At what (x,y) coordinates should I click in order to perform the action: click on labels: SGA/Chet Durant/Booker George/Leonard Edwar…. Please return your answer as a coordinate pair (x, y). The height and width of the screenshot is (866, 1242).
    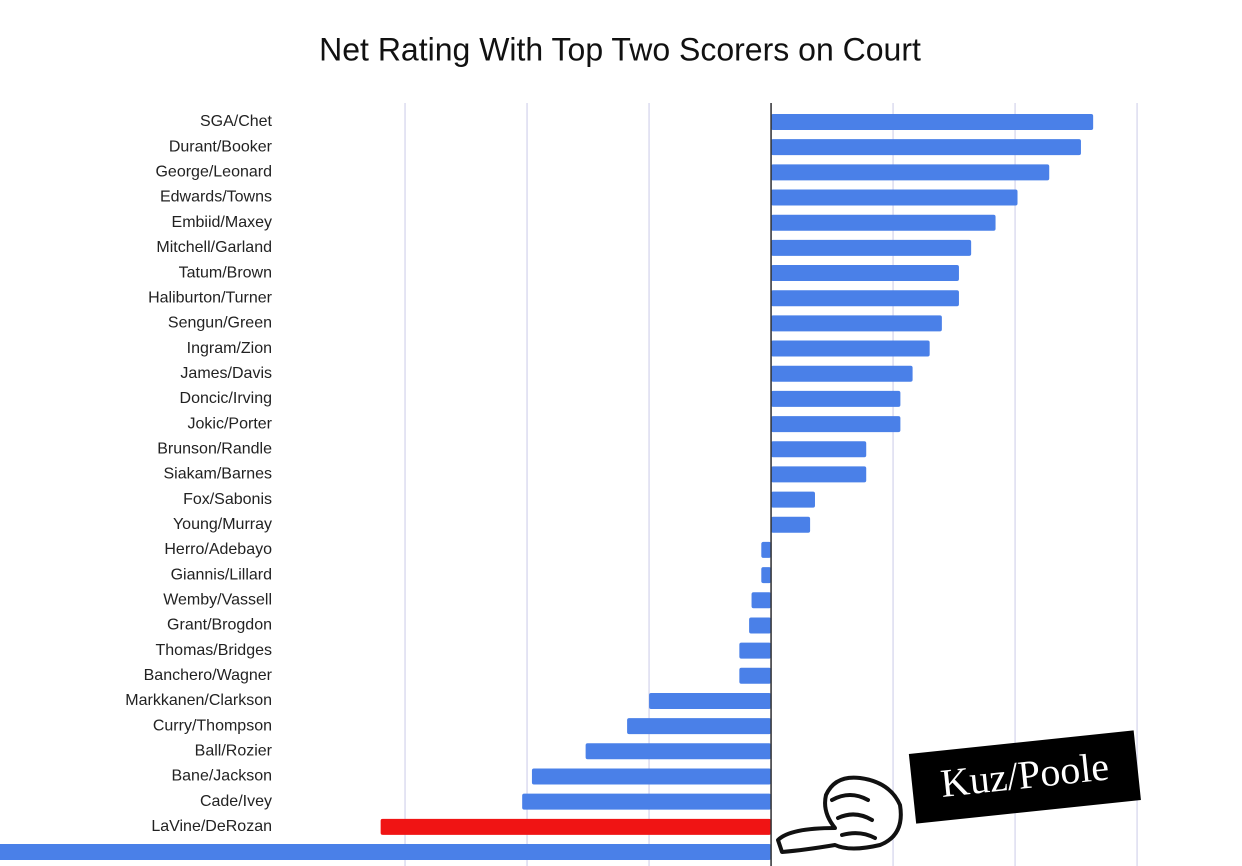
    Looking at the image, I should click on (198, 474).